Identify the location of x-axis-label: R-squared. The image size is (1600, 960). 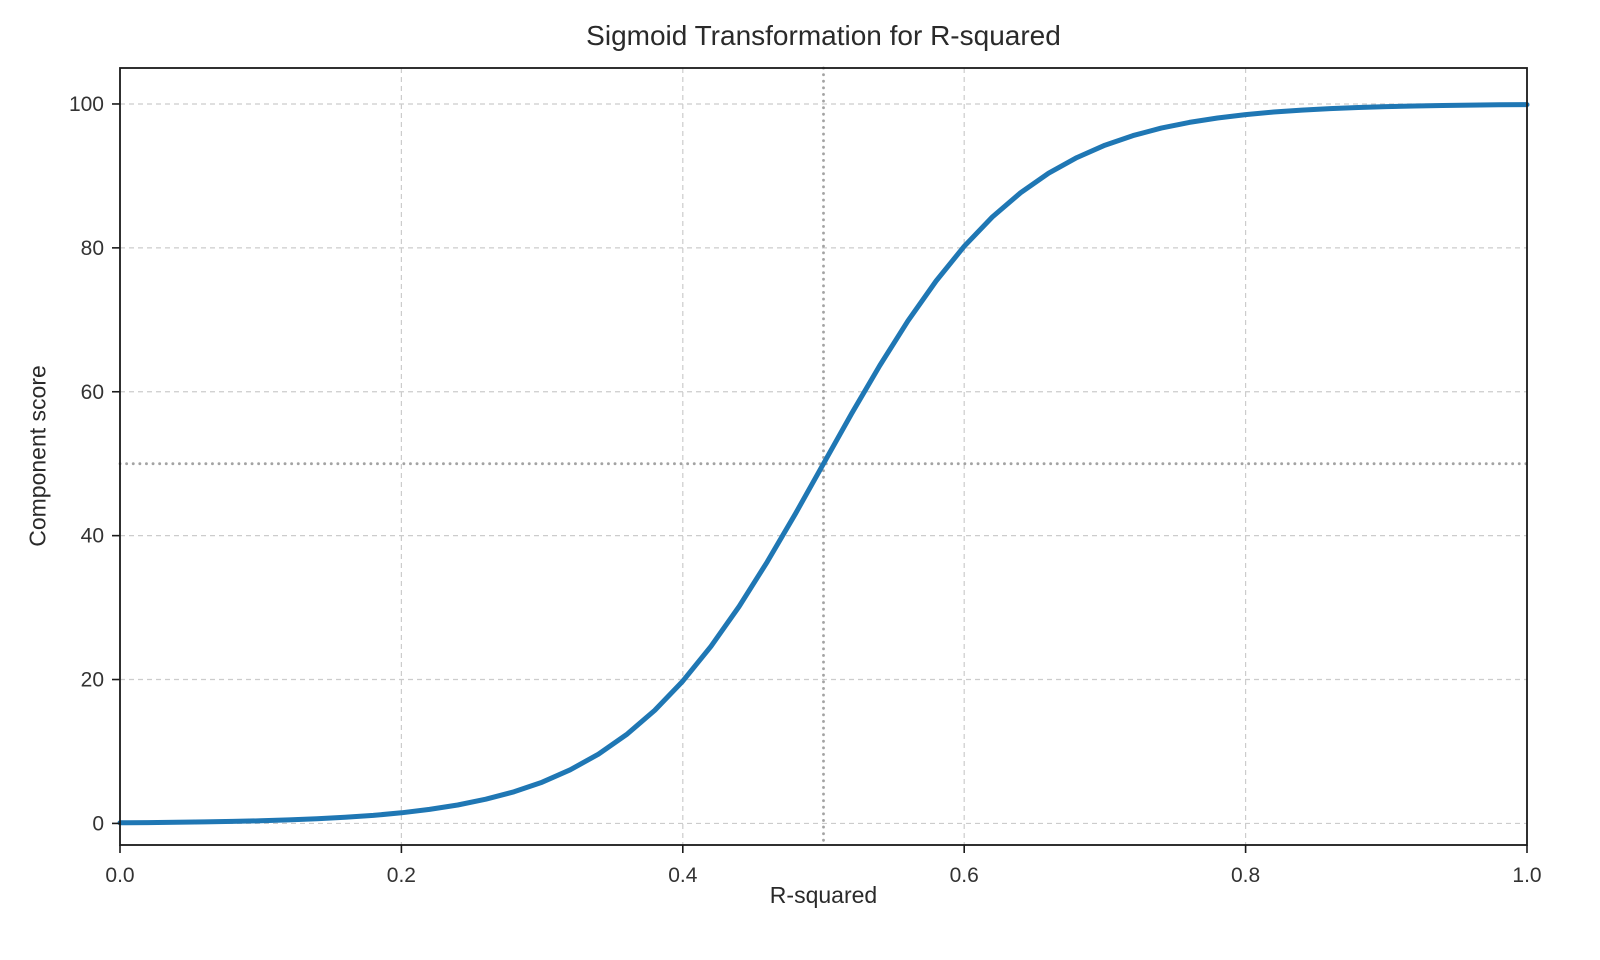
(823, 895).